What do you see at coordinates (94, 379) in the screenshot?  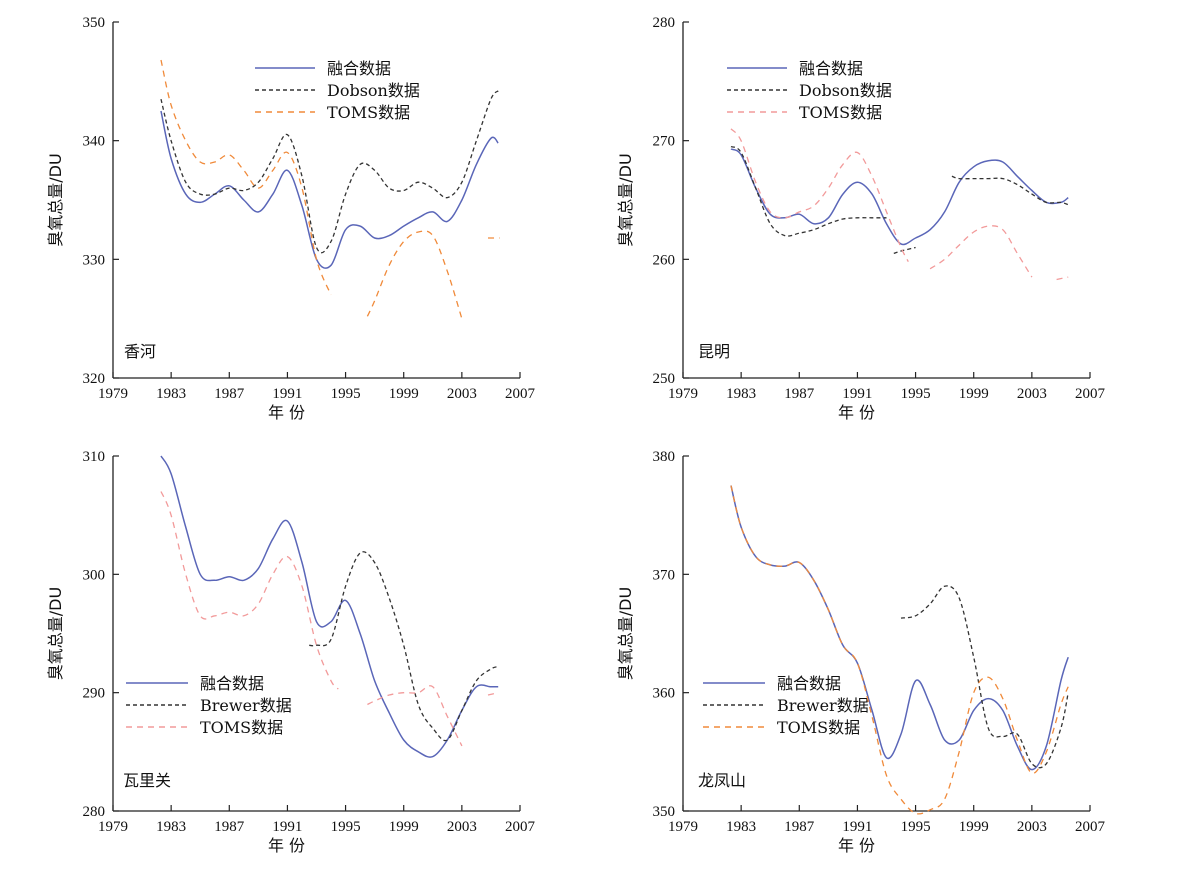 I see `y-tick-label: 320` at bounding box center [94, 379].